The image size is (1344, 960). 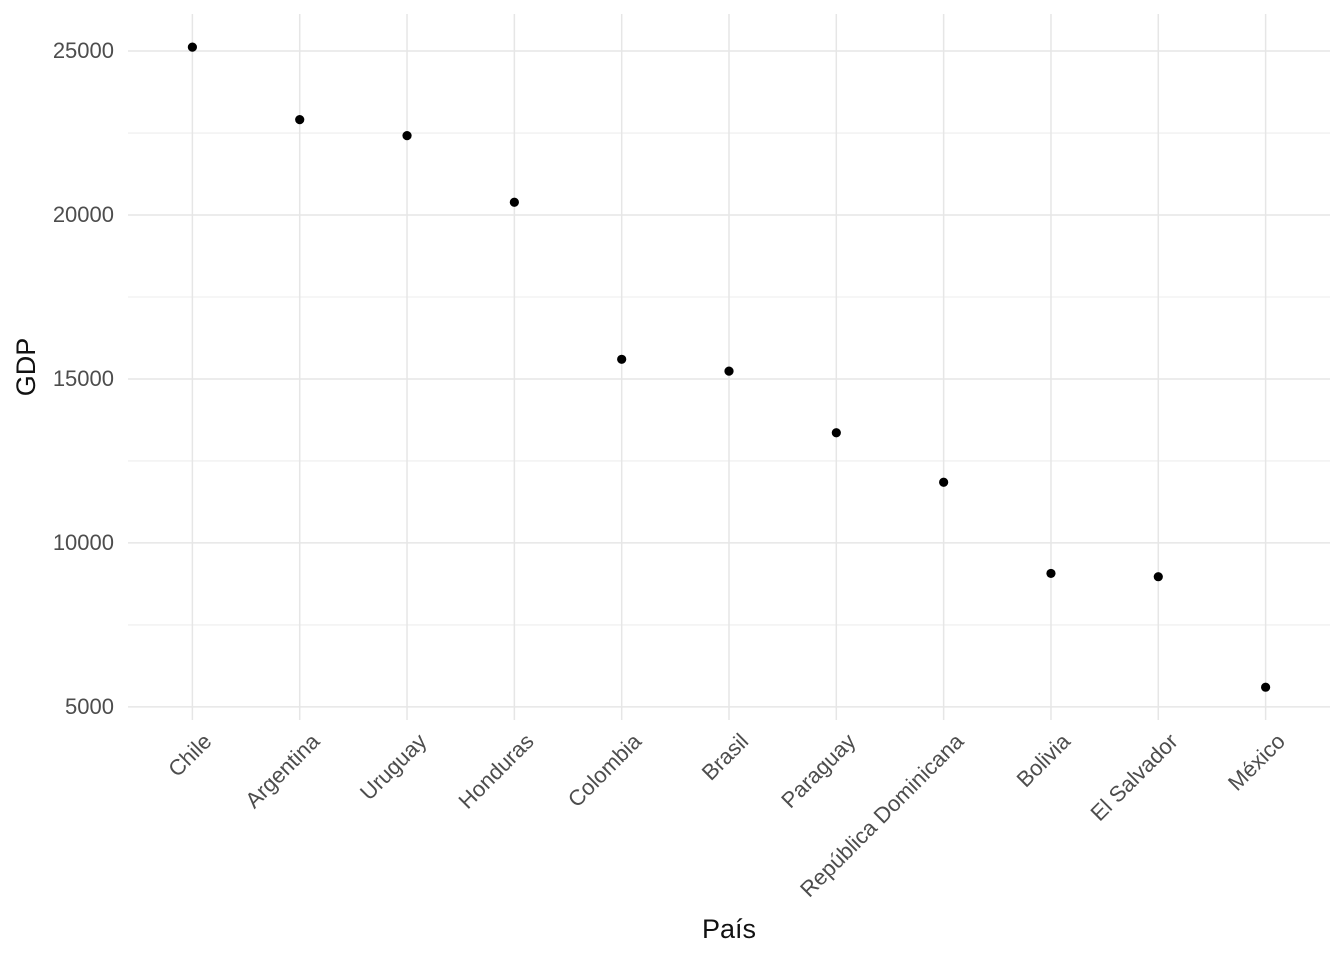 I want to click on y-tick-label: 15000, so click(x=83, y=378).